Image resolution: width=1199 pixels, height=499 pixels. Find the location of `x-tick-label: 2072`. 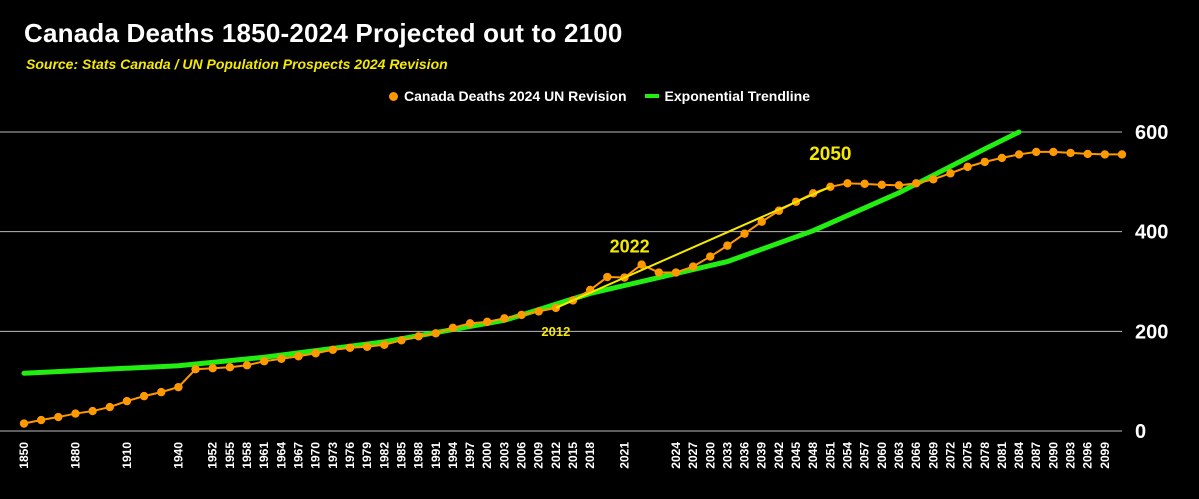

x-tick-label: 2072 is located at coordinates (950, 455).